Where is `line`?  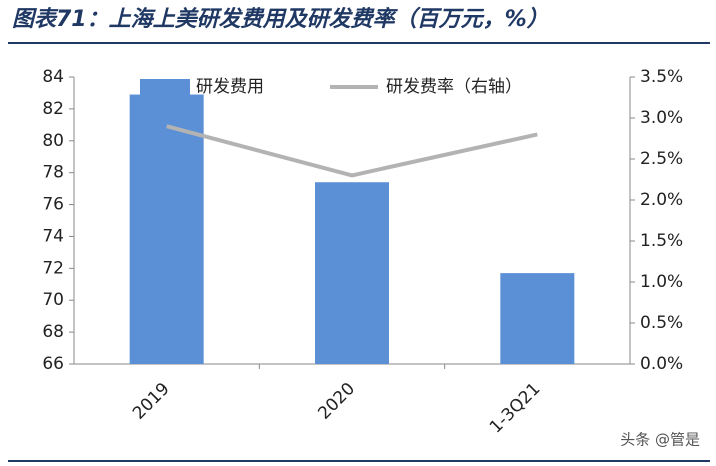
line is located at coordinates (352, 151).